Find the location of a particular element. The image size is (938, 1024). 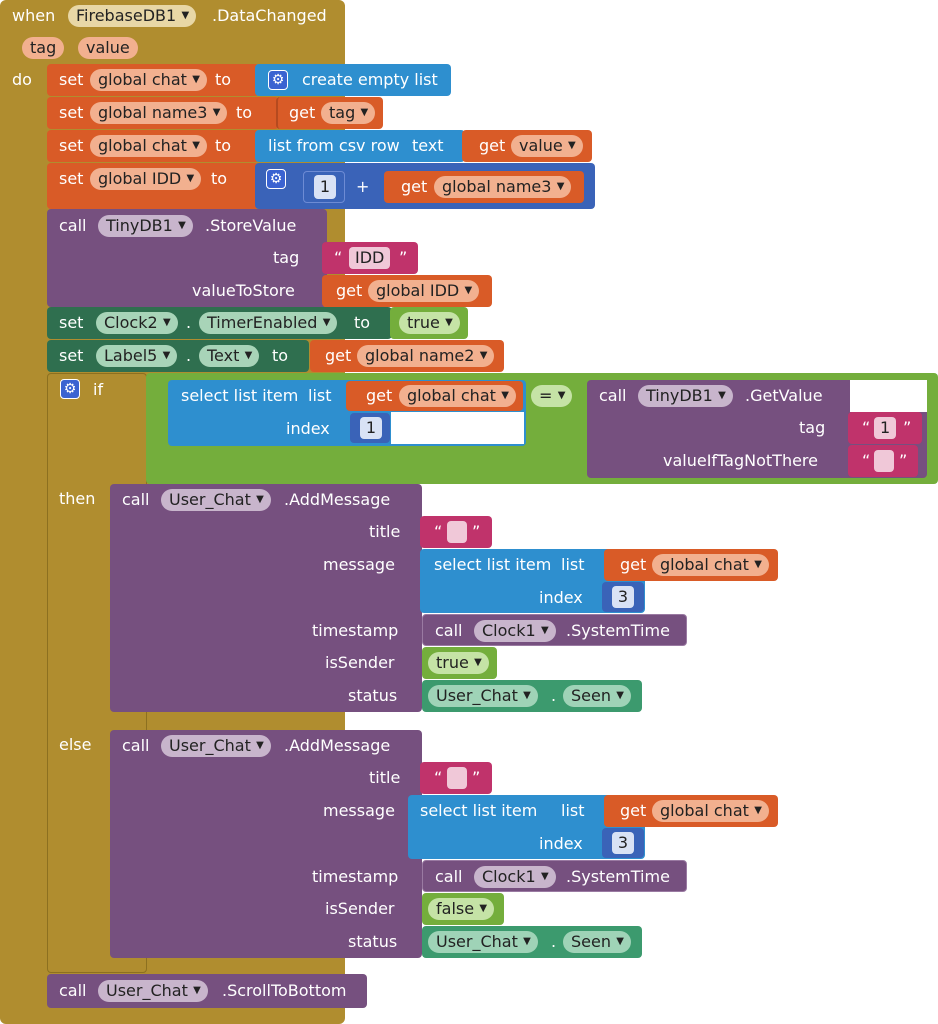

else-addmessage-block is located at coordinates (266, 844).